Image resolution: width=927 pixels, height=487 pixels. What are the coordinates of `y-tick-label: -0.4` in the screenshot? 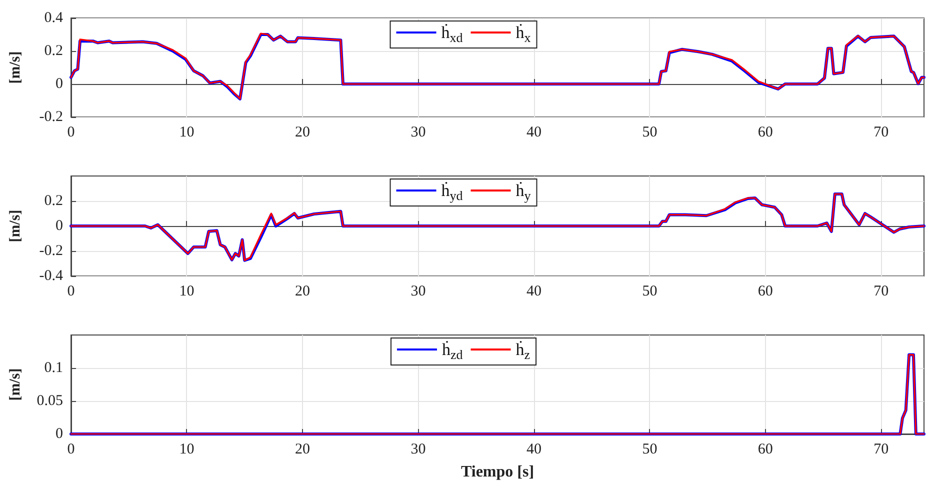 It's located at (51, 276).